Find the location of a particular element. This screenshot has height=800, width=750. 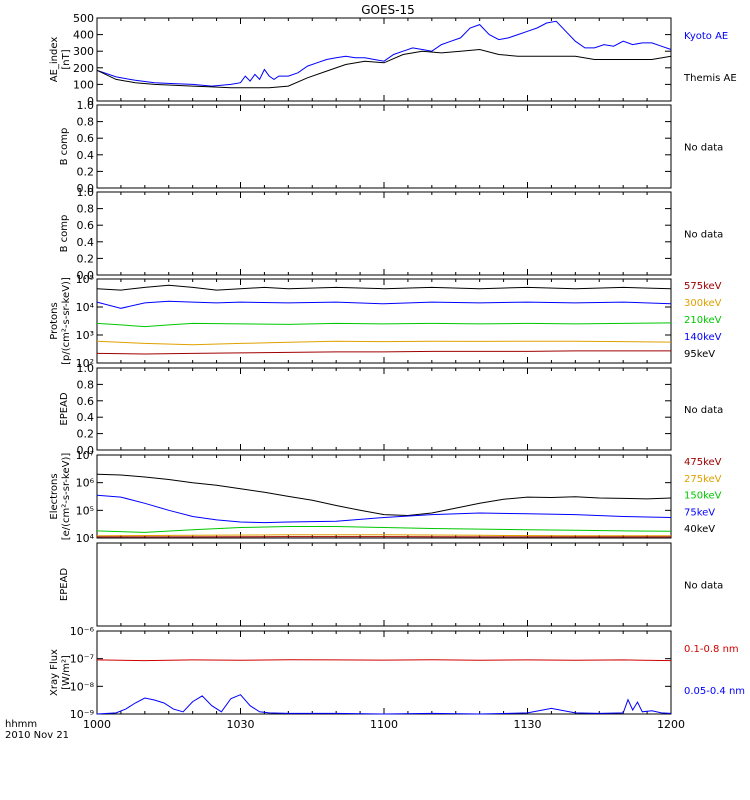

y-axis-label: AE_index is located at coordinates (54, 60).